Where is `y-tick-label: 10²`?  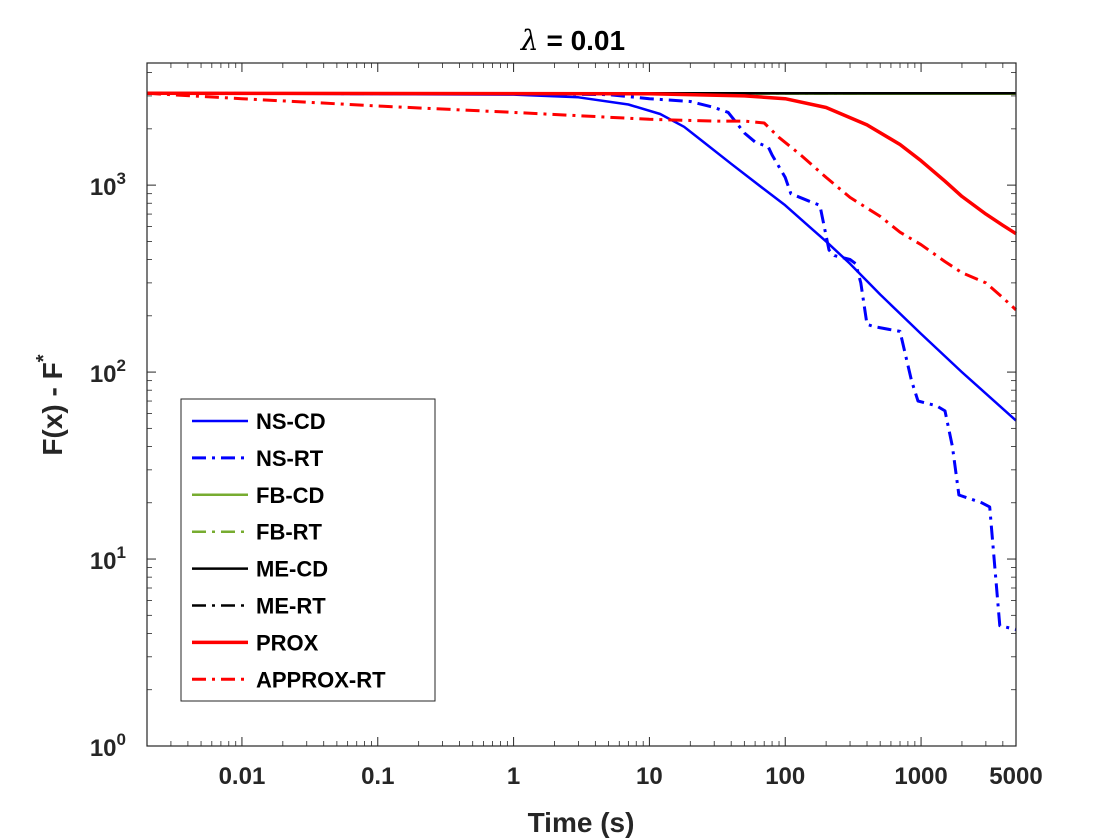 y-tick-label: 10² is located at coordinates (108, 372).